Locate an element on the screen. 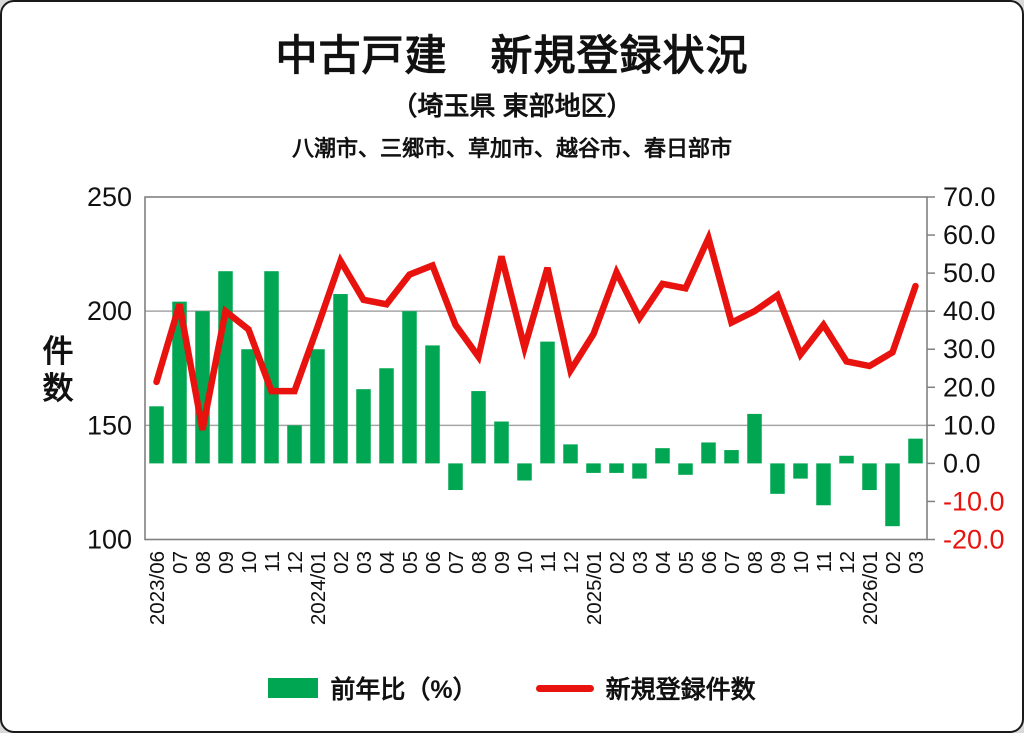 The width and height of the screenshot is (1024, 733). legend-item-registrations: 新規登録件数 is located at coordinates (645, 688).